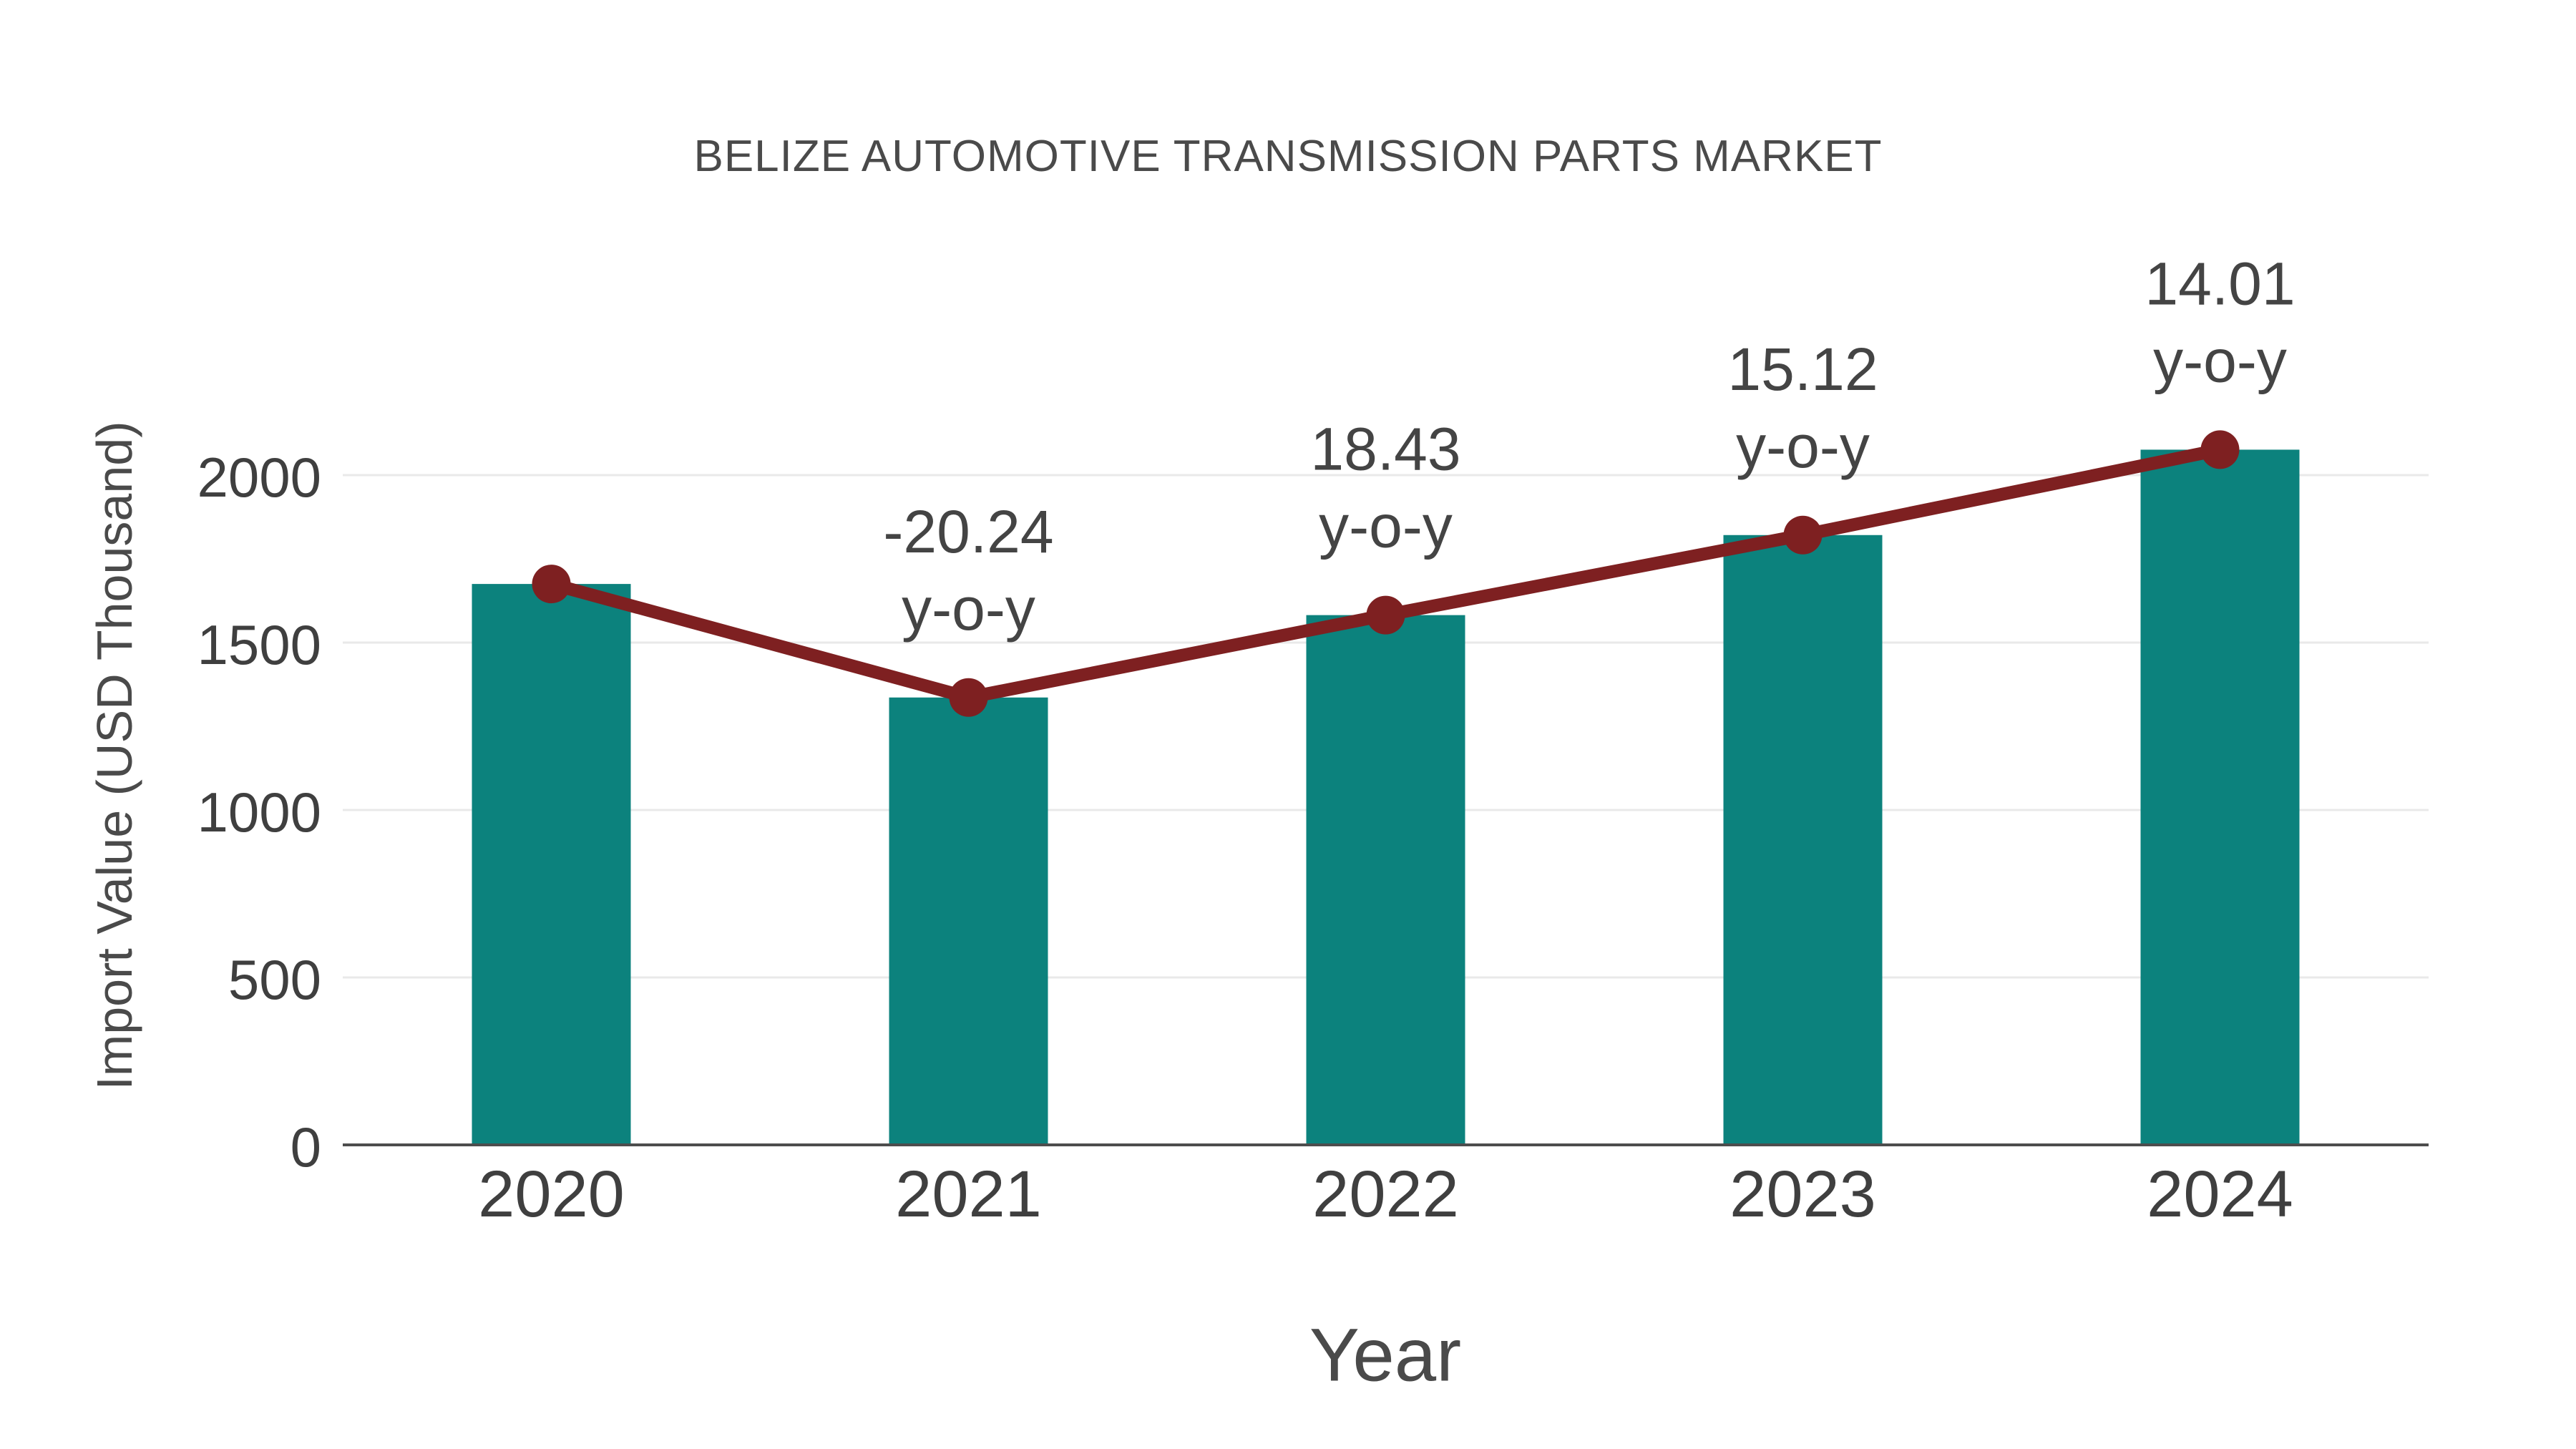  Describe the element at coordinates (968, 697) in the screenshot. I see `trend-marker-2021` at that location.